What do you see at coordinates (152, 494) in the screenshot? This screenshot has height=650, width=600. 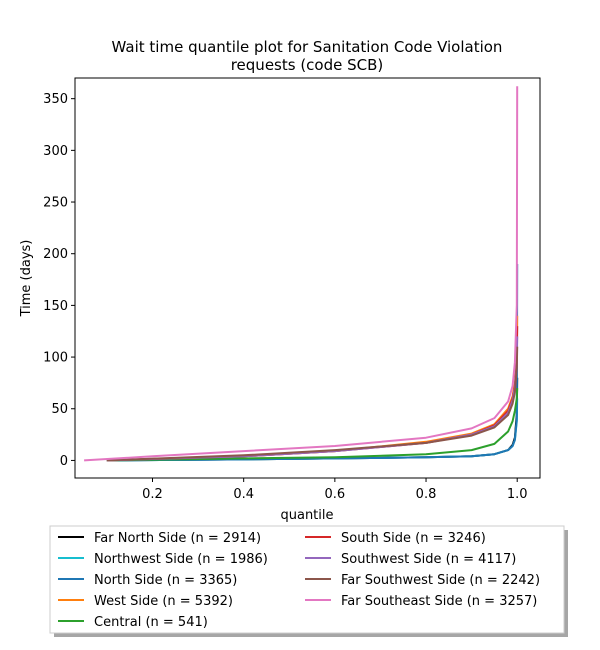 I see `x-tick-label: 0.2` at bounding box center [152, 494].